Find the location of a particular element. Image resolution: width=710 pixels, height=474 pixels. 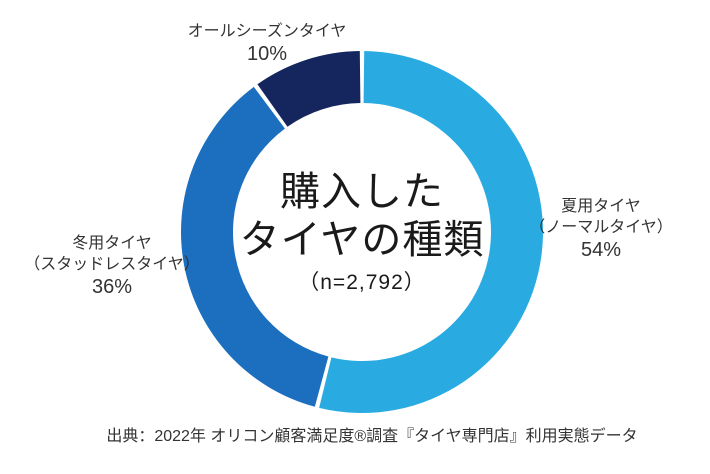

label-all-season-tire: オールシーズンタイヤ 10% is located at coordinates (267, 43).